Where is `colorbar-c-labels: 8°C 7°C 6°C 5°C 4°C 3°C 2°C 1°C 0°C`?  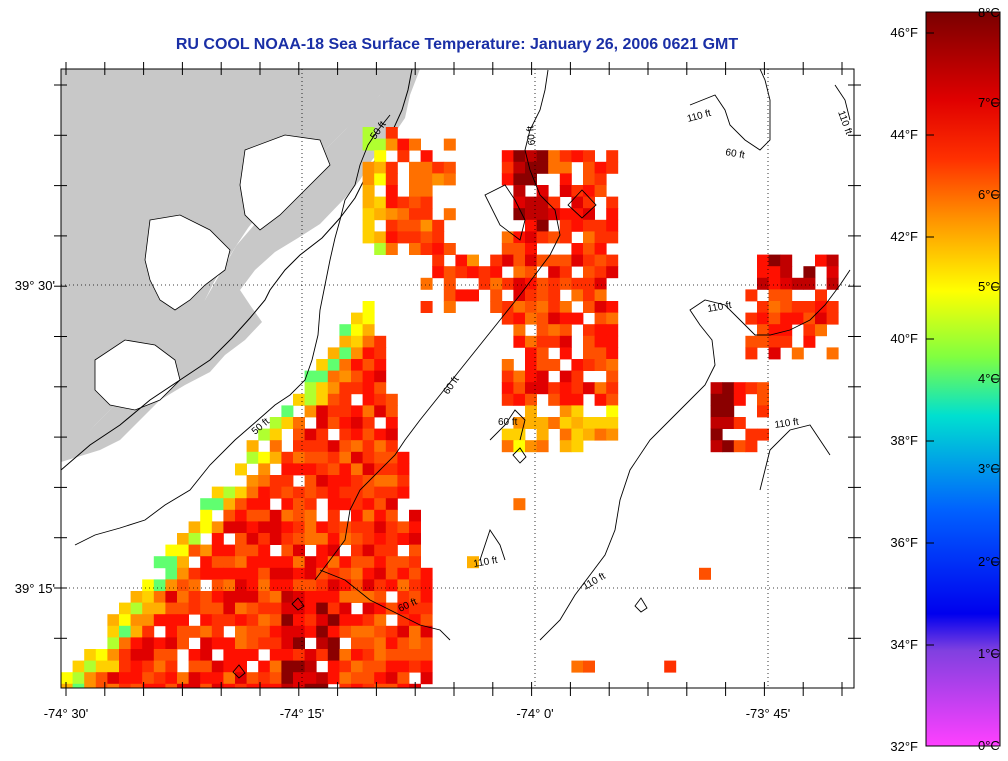 colorbar-c-labels: 8°C 7°C 6°C 5°C 4°C 3°C 2°C 1°C 0°C is located at coordinates (989, 379).